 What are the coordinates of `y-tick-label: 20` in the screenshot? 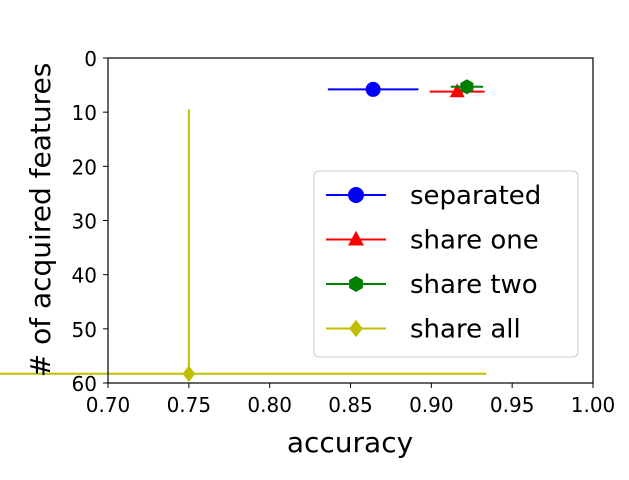 It's located at (84, 167).